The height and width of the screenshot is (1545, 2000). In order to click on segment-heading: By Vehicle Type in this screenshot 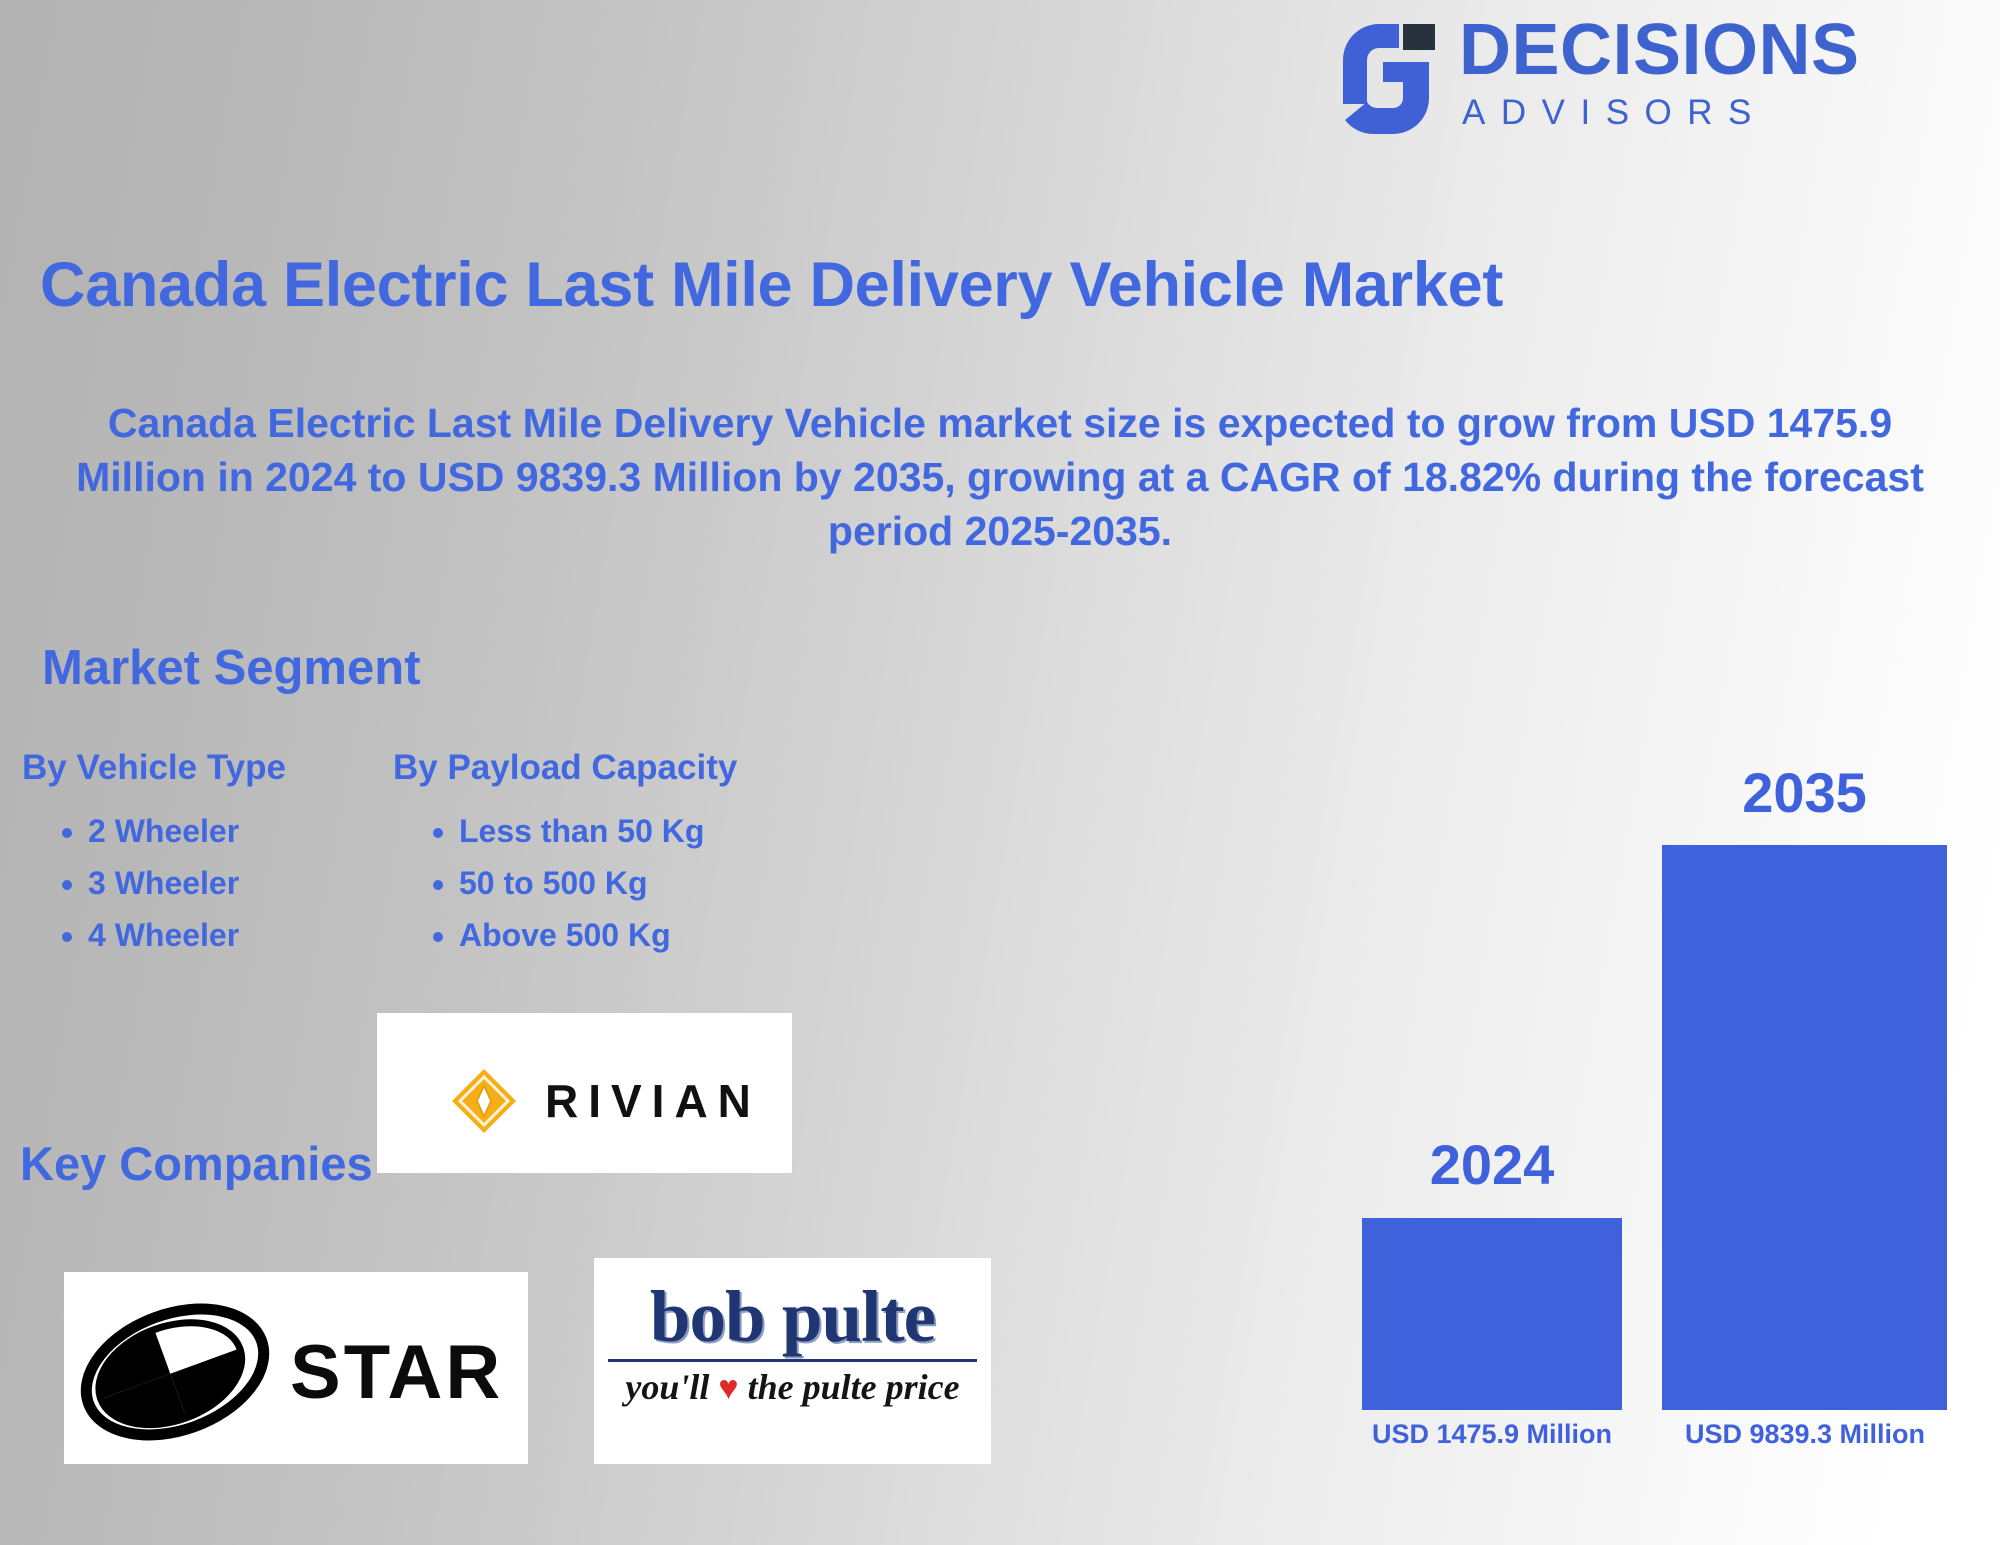, I will do `click(154, 767)`.